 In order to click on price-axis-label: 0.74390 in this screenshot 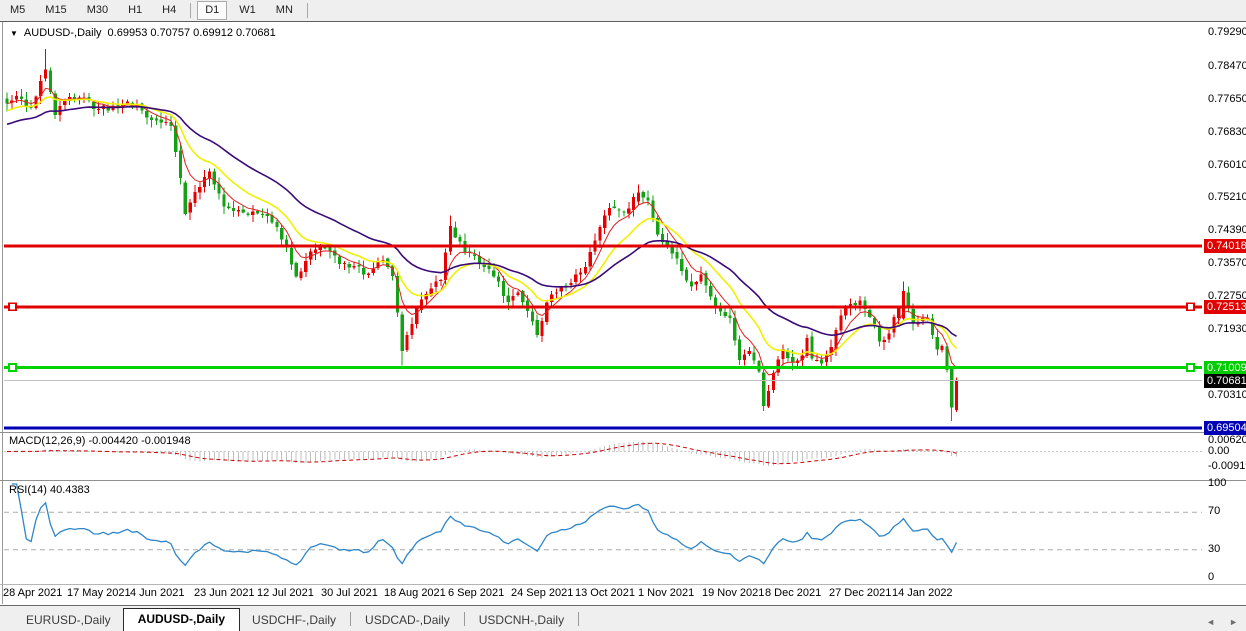, I will do `click(1227, 230)`.